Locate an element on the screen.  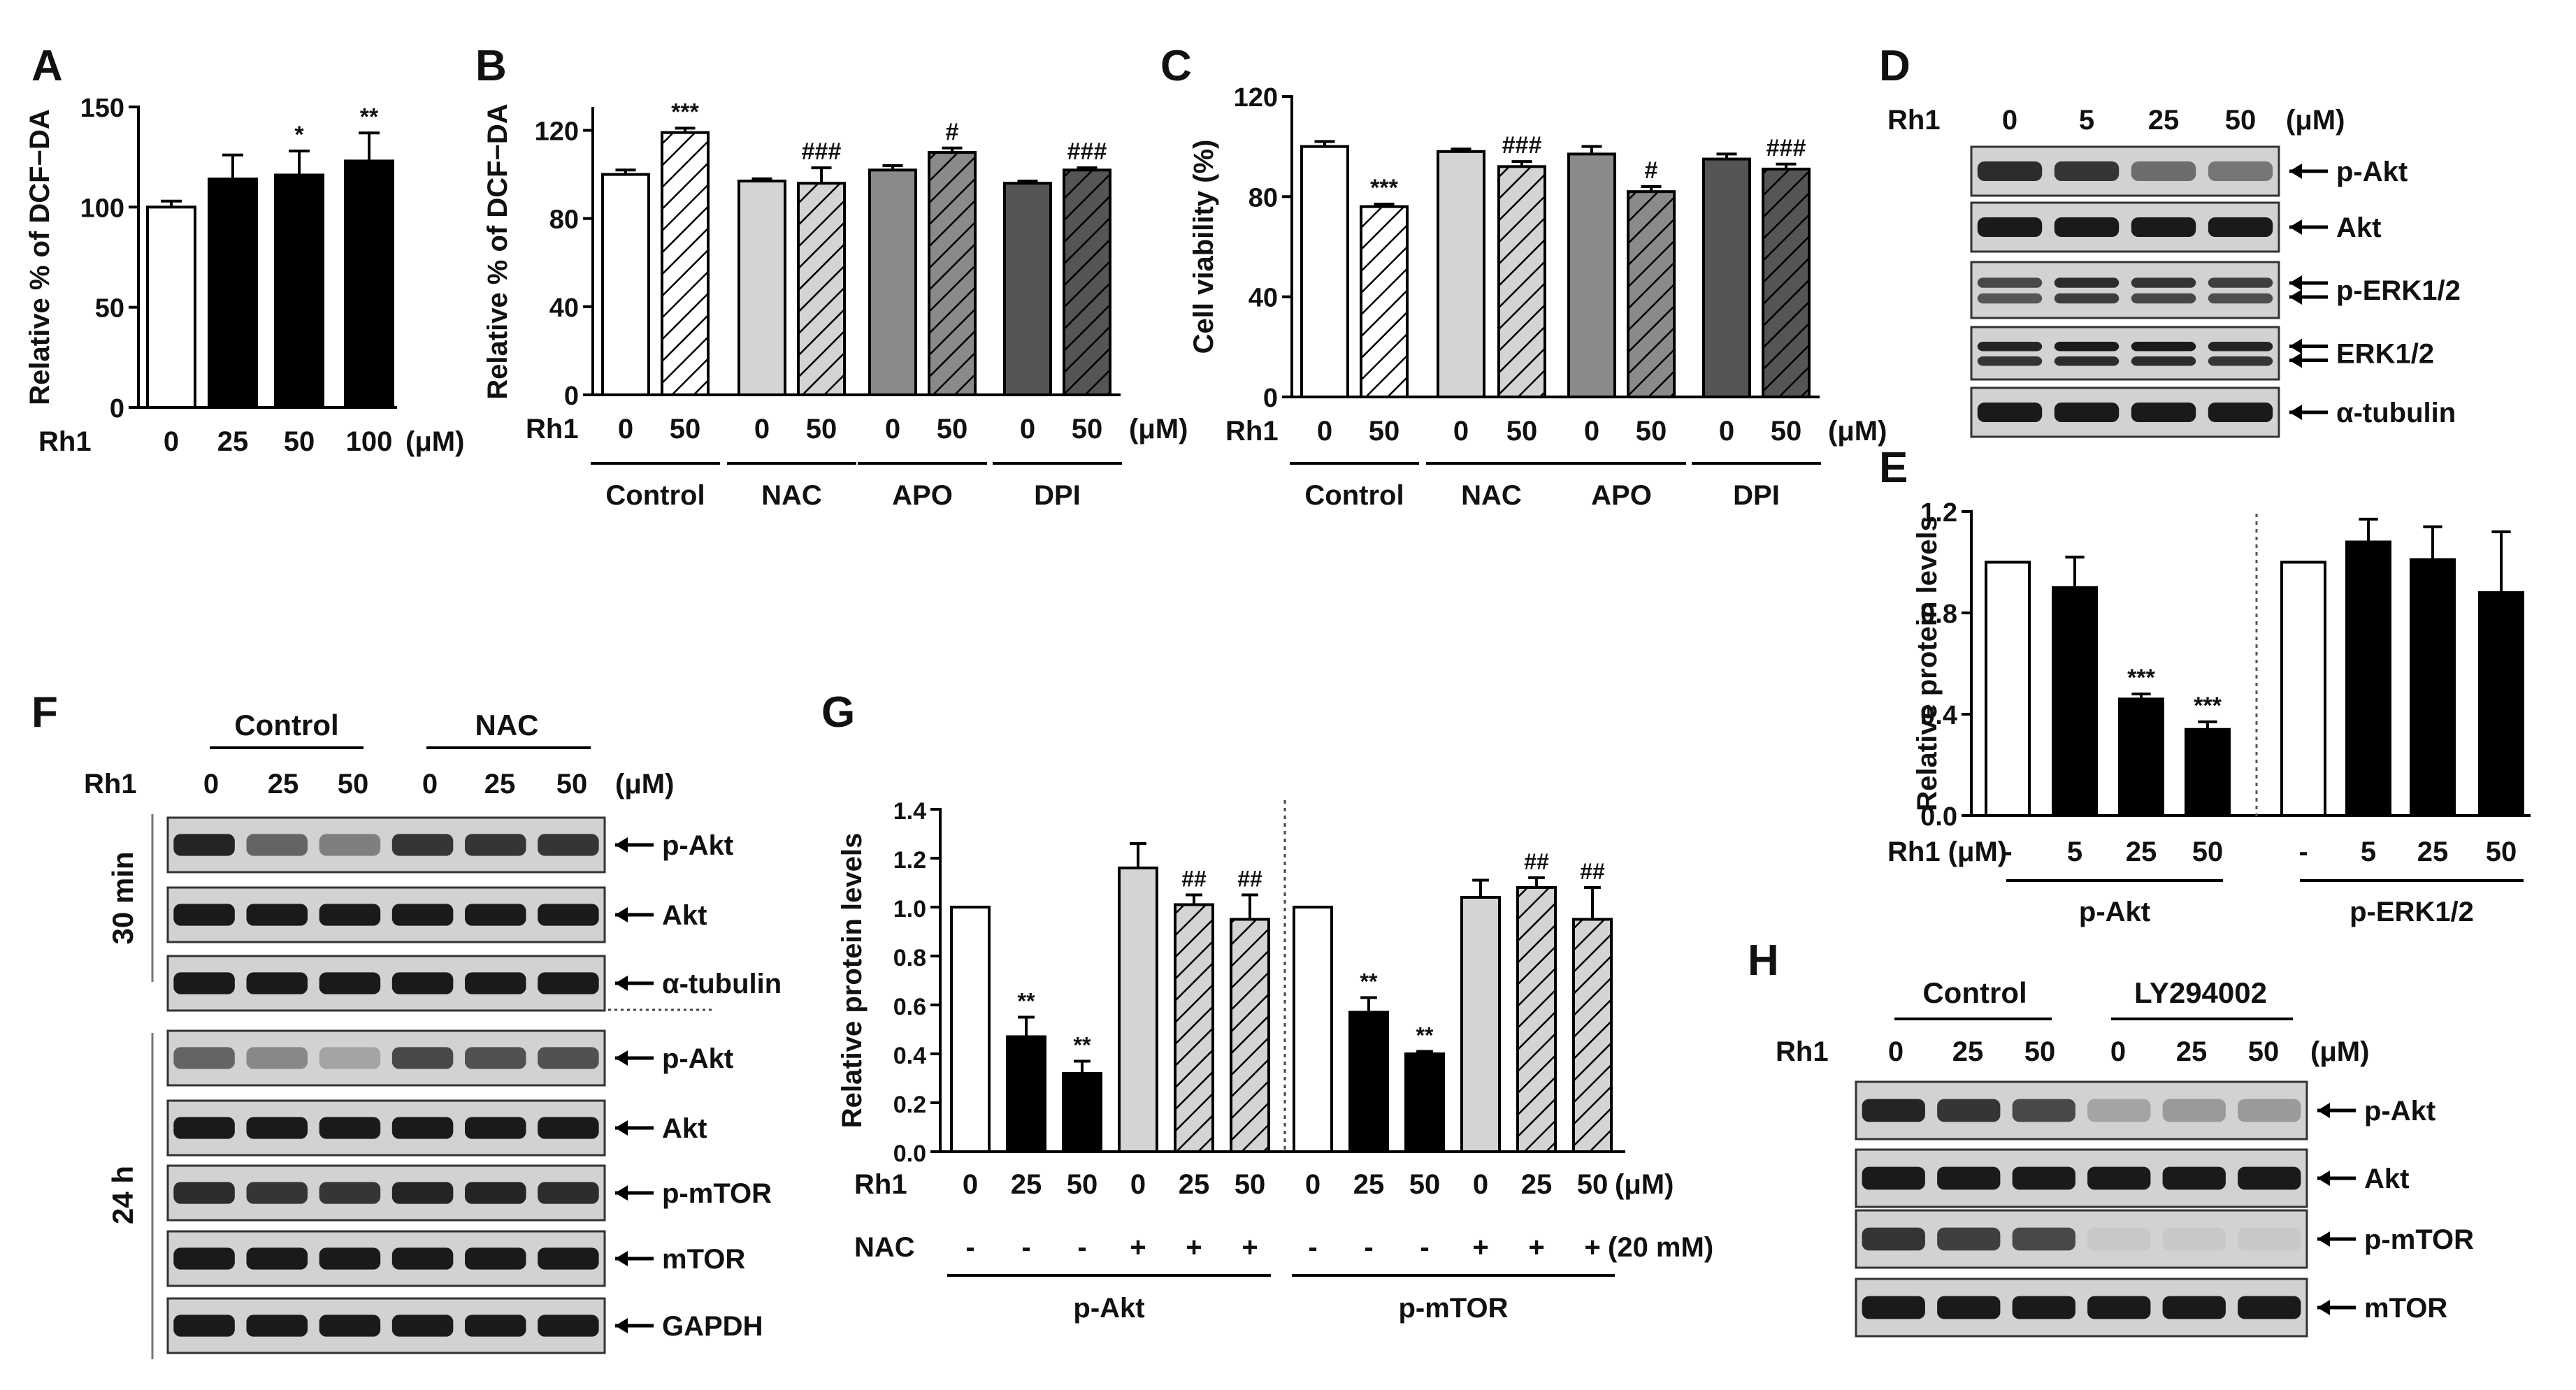
group-label: Control is located at coordinates (1354, 495).